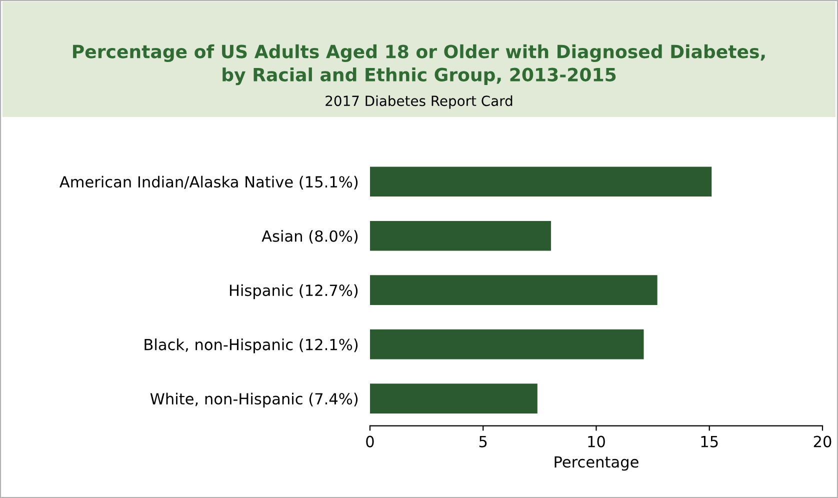 The height and width of the screenshot is (498, 838). Describe the element at coordinates (254, 400) in the screenshot. I see `y-tick-label: White, non-Hispanic (7.4%)` at that location.